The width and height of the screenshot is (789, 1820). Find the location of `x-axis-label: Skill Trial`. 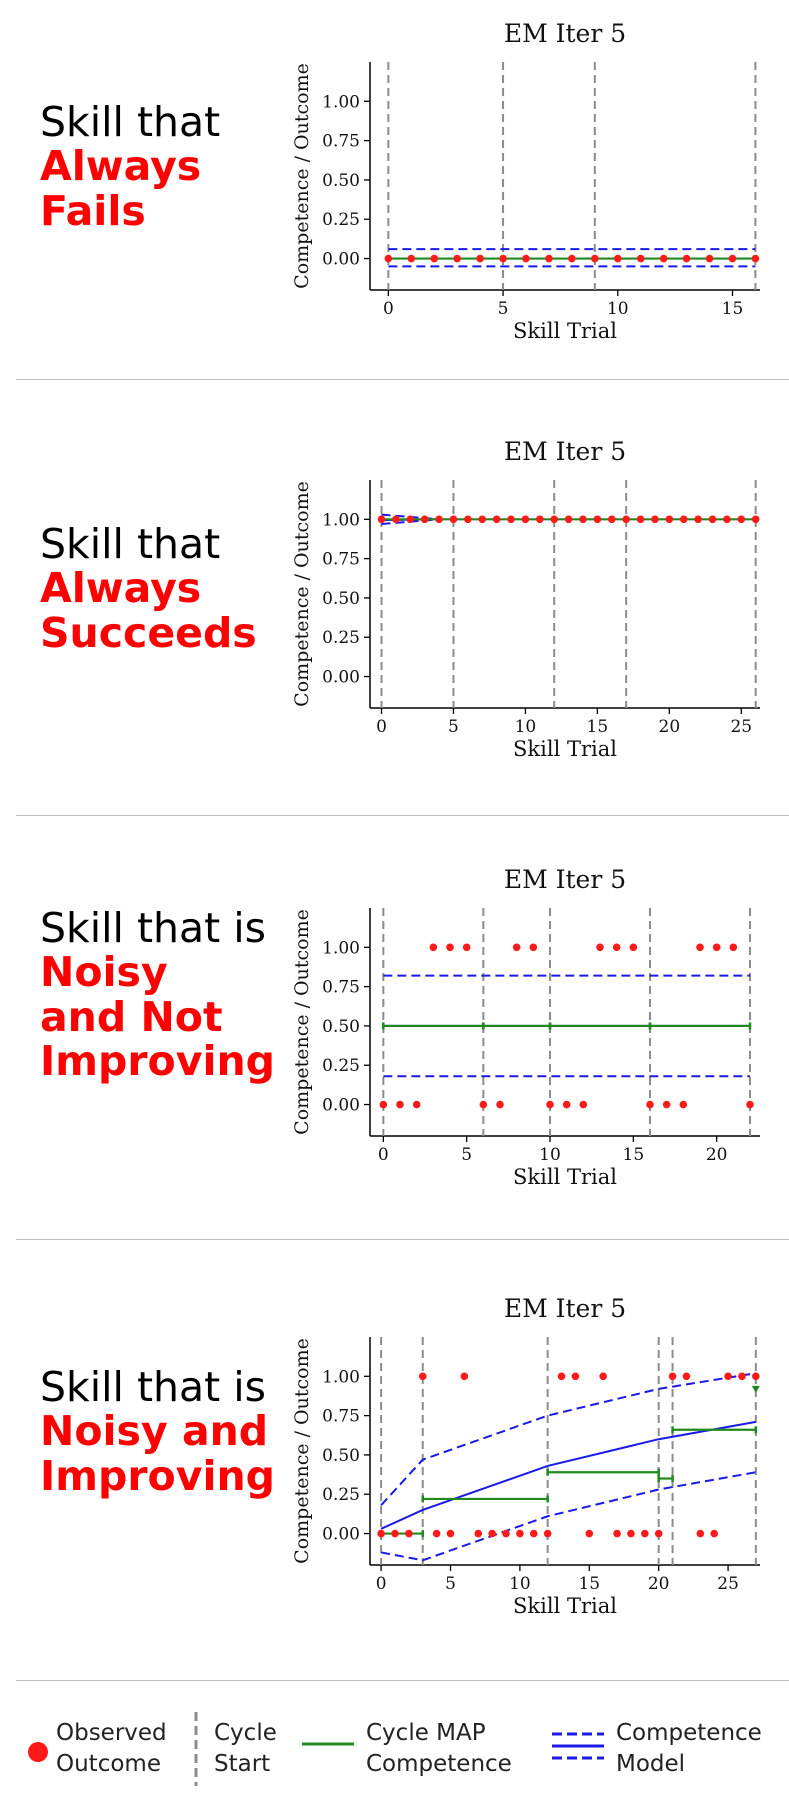

x-axis-label: Skill Trial is located at coordinates (565, 1177).